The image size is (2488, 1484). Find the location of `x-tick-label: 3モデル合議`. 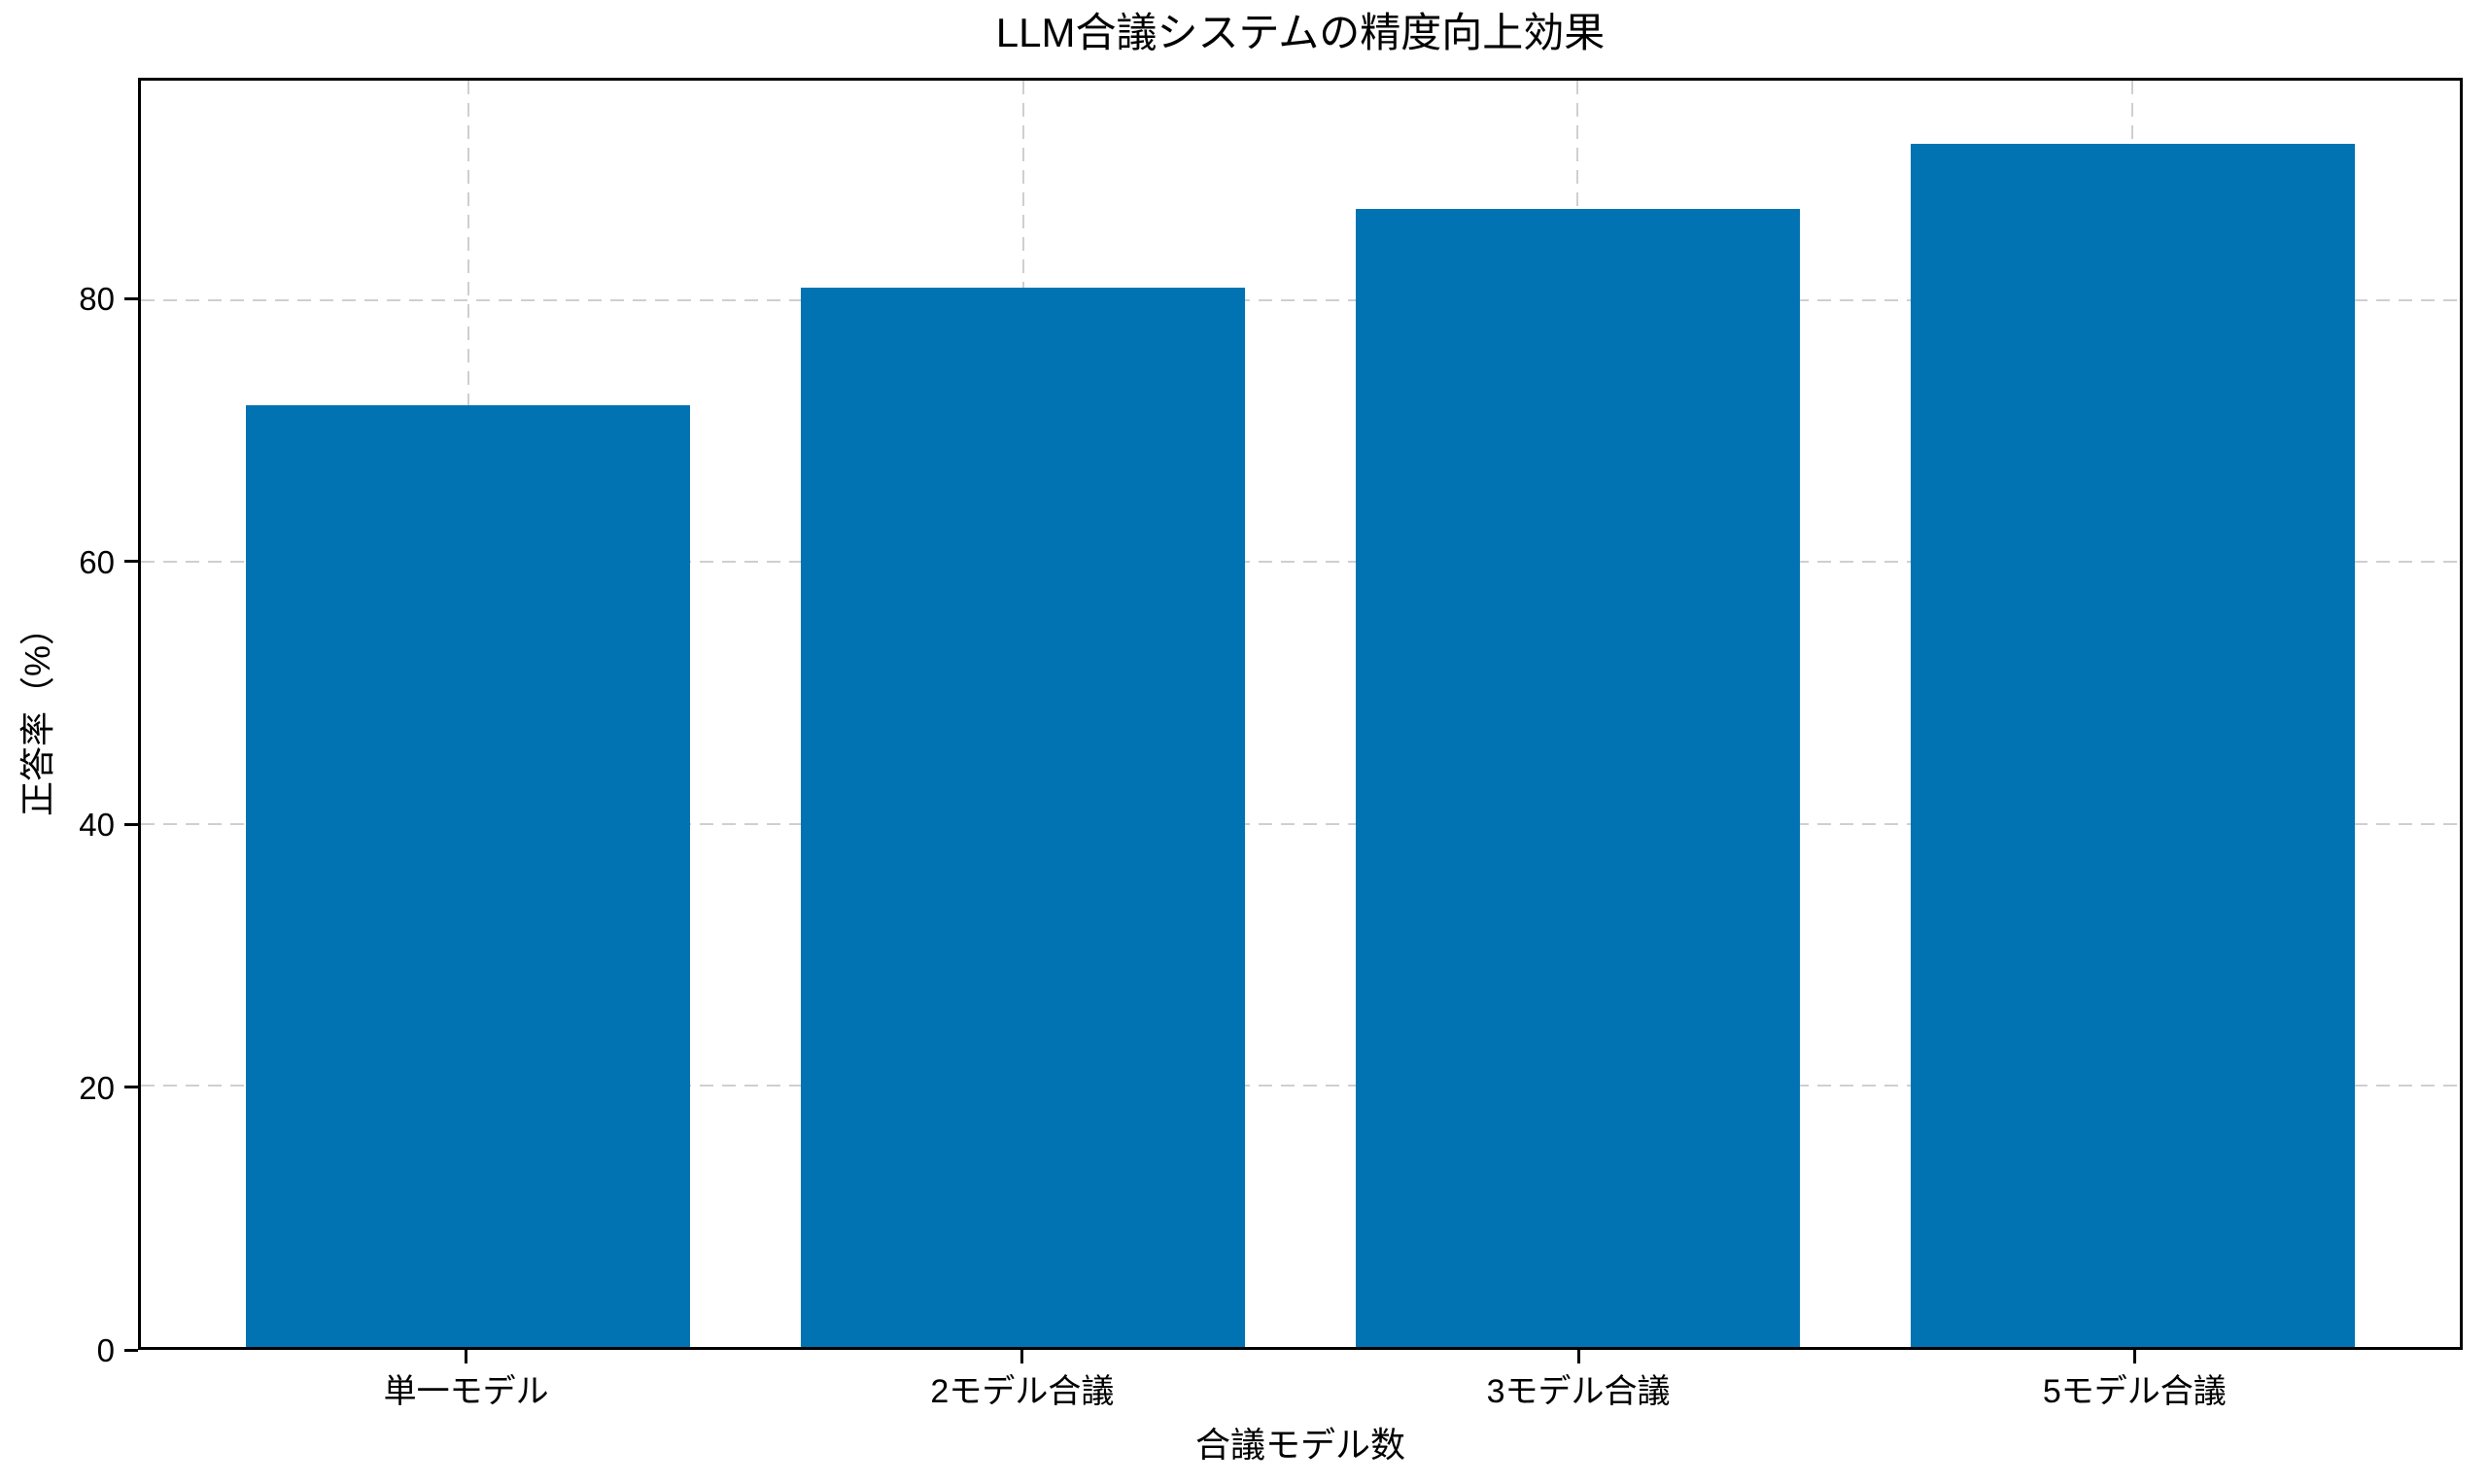

x-tick-label: 3モデル合議 is located at coordinates (1578, 1391).